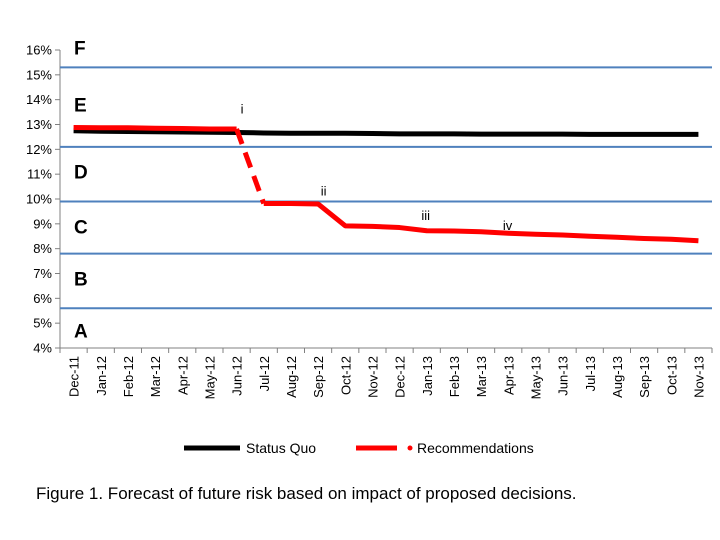 This screenshot has height=540, width=720. What do you see at coordinates (318, 377) in the screenshot?
I see `x-tick-label: Sep-12` at bounding box center [318, 377].